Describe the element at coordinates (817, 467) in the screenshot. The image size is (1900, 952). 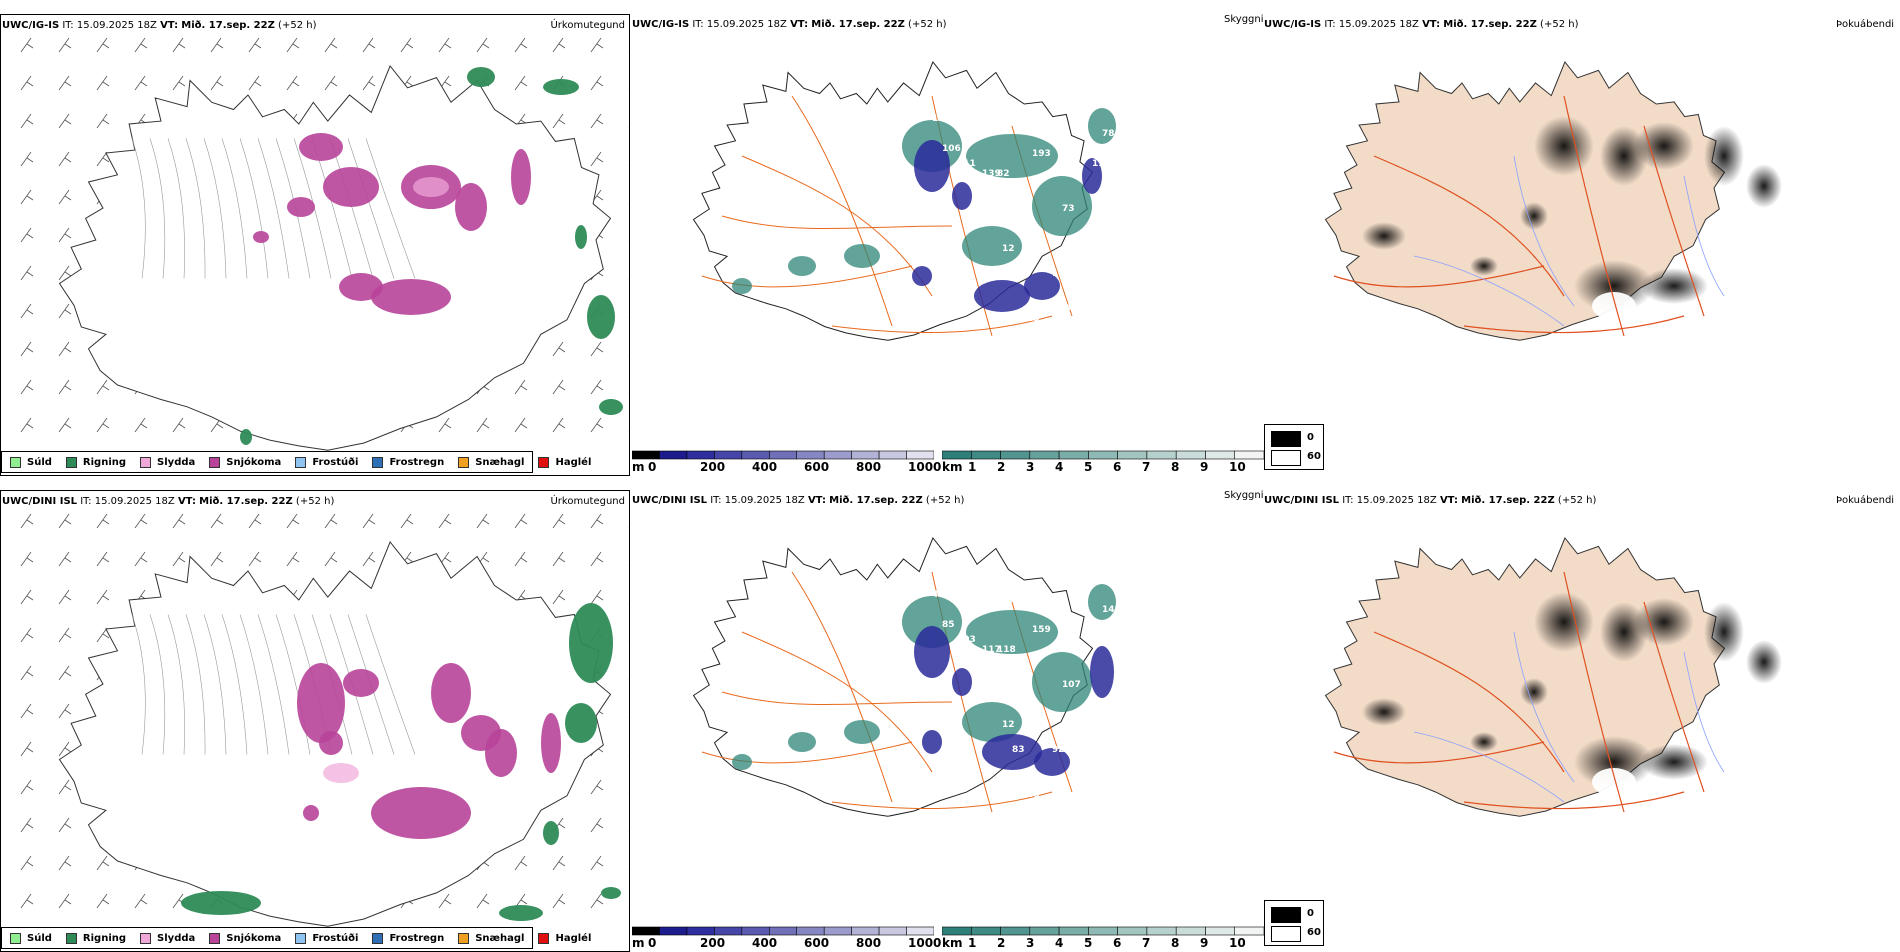
I see `colorbar-tick-label: 600` at that location.